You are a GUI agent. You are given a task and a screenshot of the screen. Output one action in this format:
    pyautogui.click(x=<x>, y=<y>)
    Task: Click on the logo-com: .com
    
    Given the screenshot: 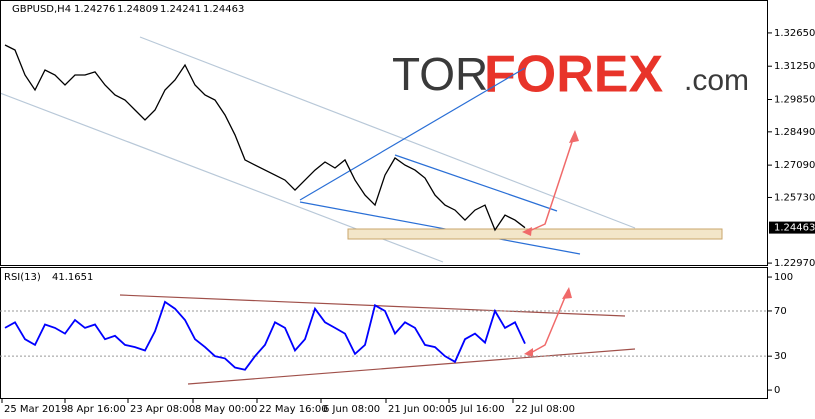 What is the action you would take?
    pyautogui.click(x=716, y=80)
    